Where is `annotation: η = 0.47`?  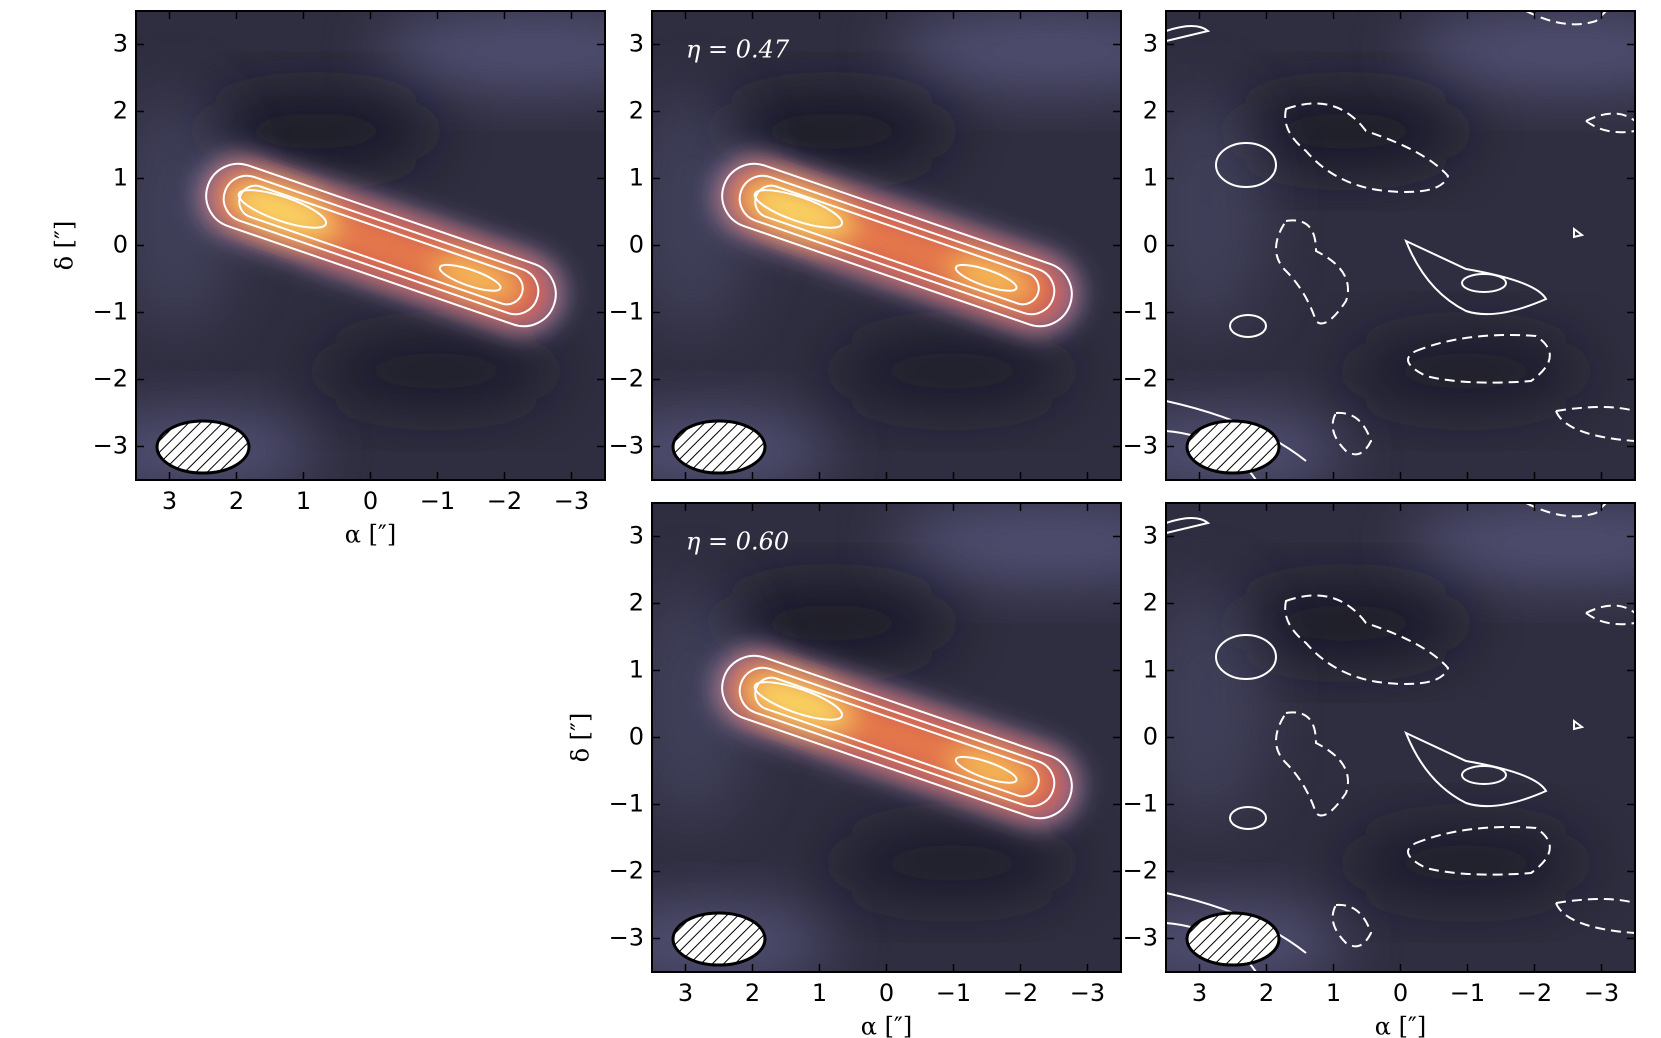
annotation: η = 0.47 is located at coordinates (738, 50).